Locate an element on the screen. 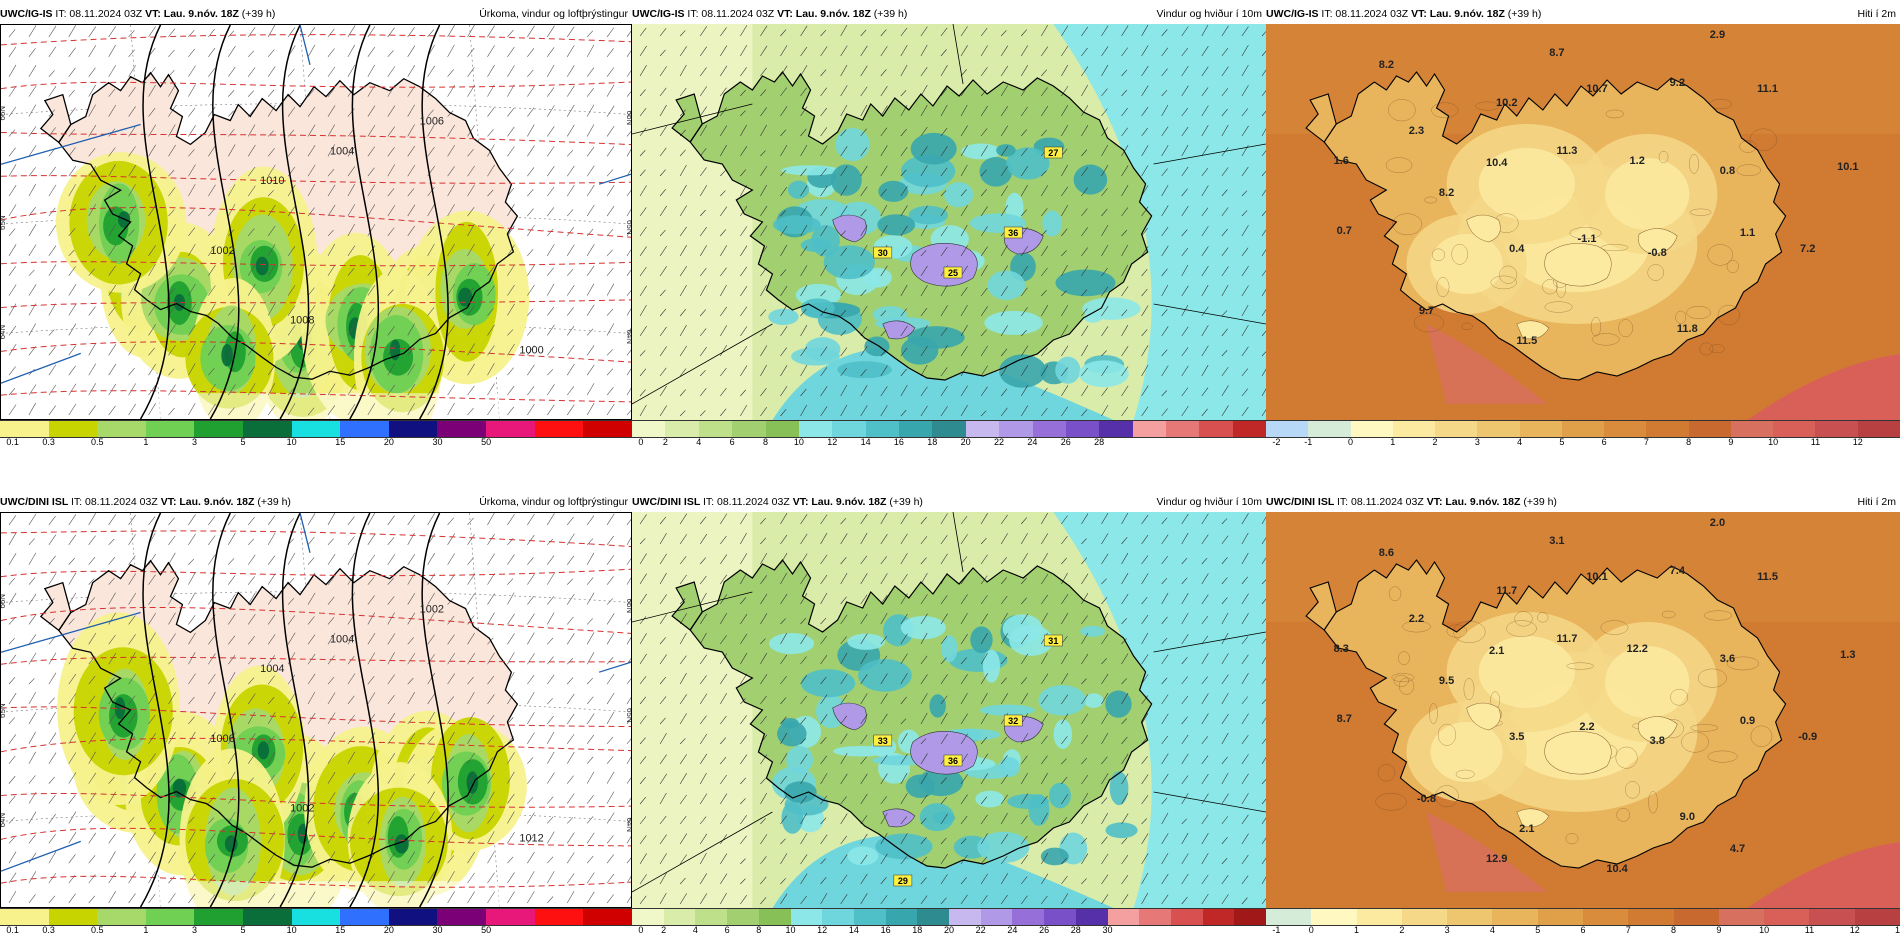  temperature-label: 2.3 is located at coordinates (1416, 131).